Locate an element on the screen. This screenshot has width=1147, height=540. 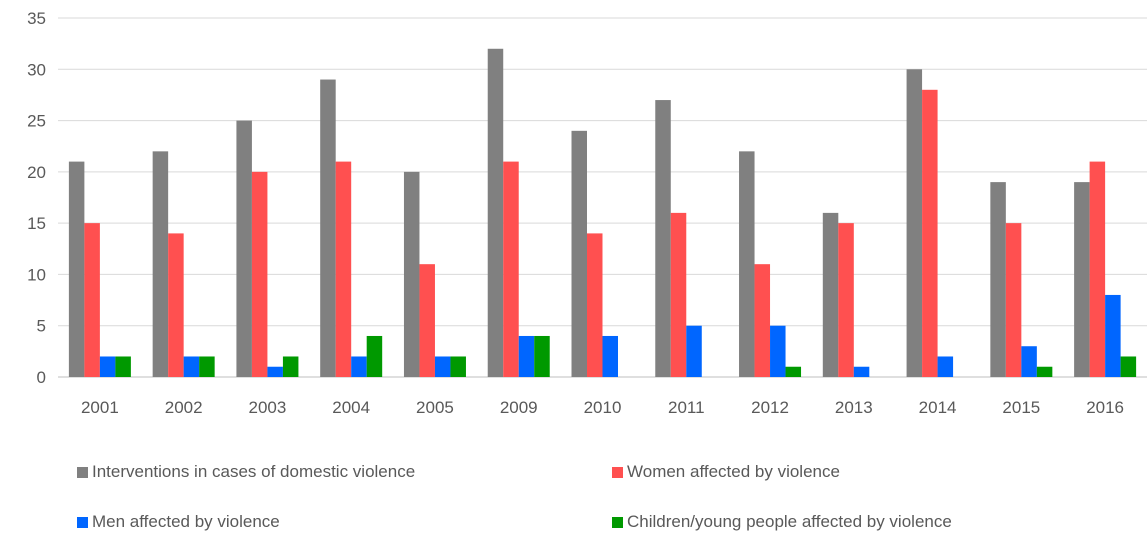
x-tick-label-2001: 2001 is located at coordinates (100, 407).